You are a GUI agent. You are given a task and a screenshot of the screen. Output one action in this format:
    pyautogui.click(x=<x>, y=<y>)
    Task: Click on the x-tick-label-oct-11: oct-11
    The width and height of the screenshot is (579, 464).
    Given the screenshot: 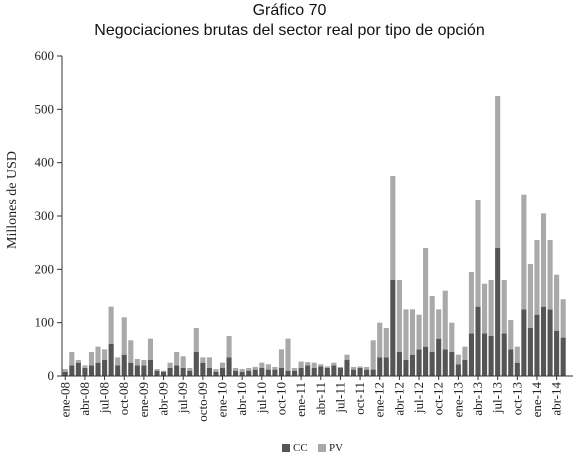 What is the action you would take?
    pyautogui.click(x=359, y=398)
    